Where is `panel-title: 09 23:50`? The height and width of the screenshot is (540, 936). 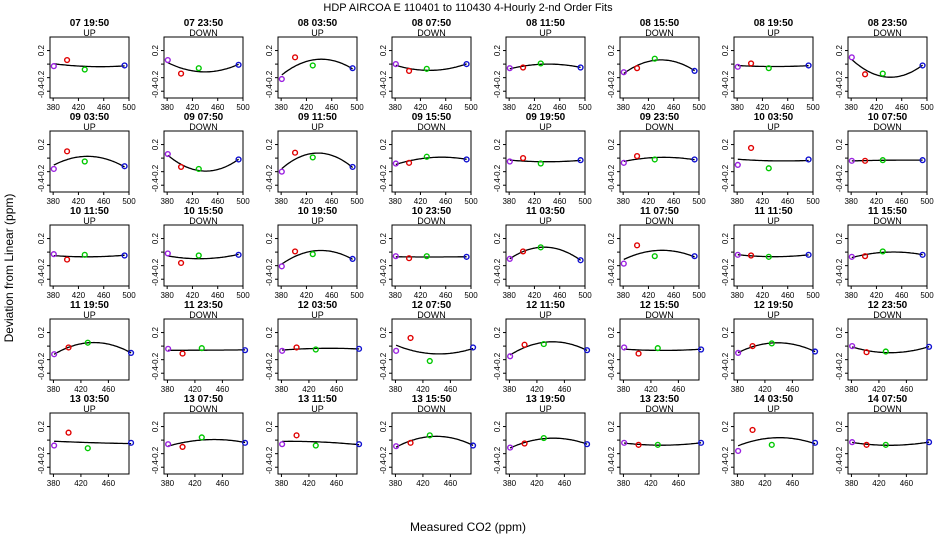 panel-title: 09 23:50 is located at coordinates (660, 117).